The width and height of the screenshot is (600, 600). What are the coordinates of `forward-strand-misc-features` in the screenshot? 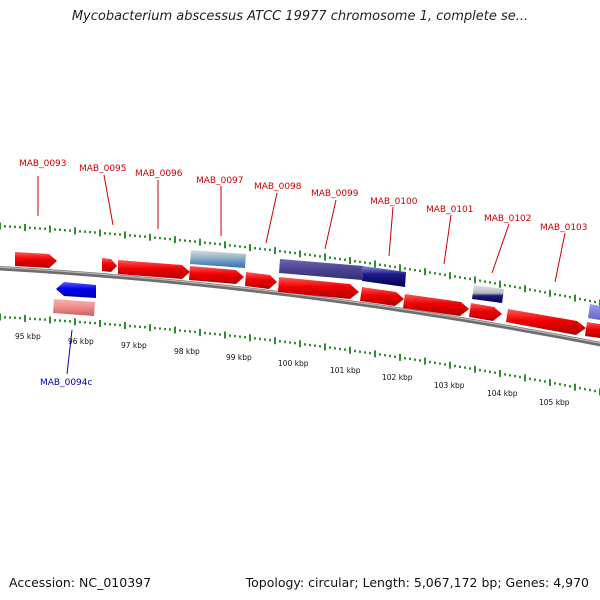 It's located at (395, 285).